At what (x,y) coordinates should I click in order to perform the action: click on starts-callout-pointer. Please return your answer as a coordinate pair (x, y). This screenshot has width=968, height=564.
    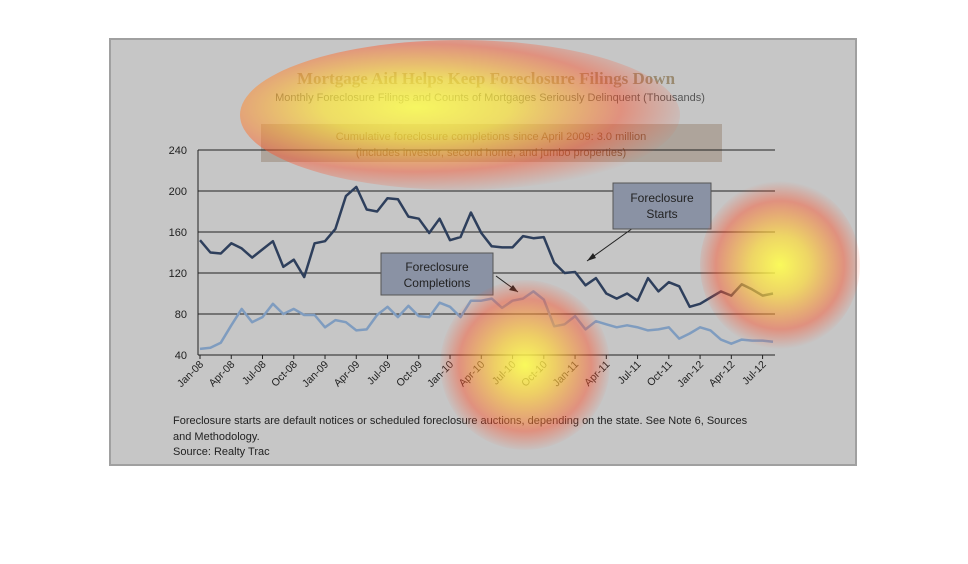
    Looking at the image, I should click on (610, 244).